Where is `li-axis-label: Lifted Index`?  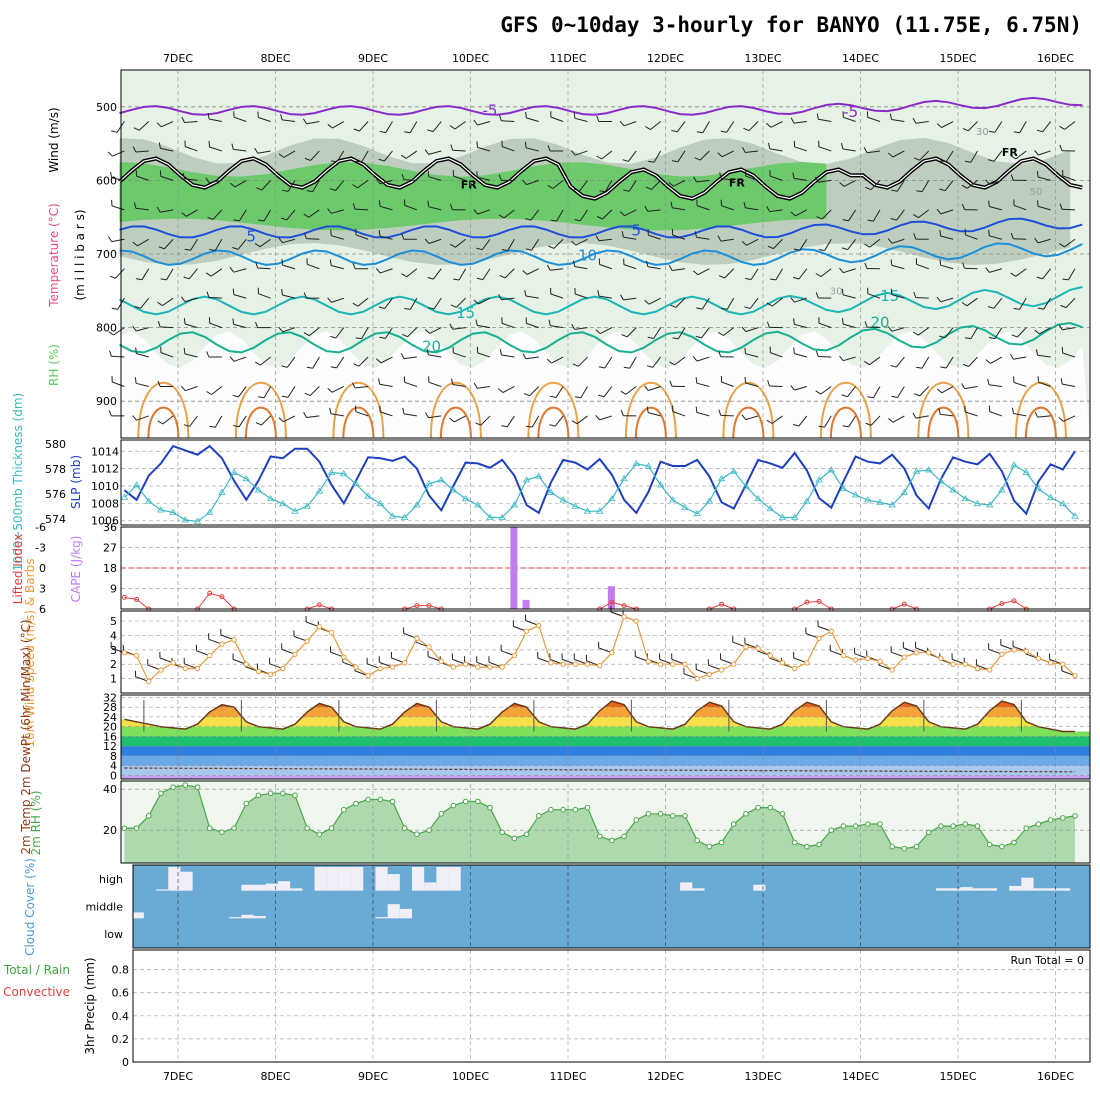
li-axis-label: Lifted Index is located at coordinates (18, 569).